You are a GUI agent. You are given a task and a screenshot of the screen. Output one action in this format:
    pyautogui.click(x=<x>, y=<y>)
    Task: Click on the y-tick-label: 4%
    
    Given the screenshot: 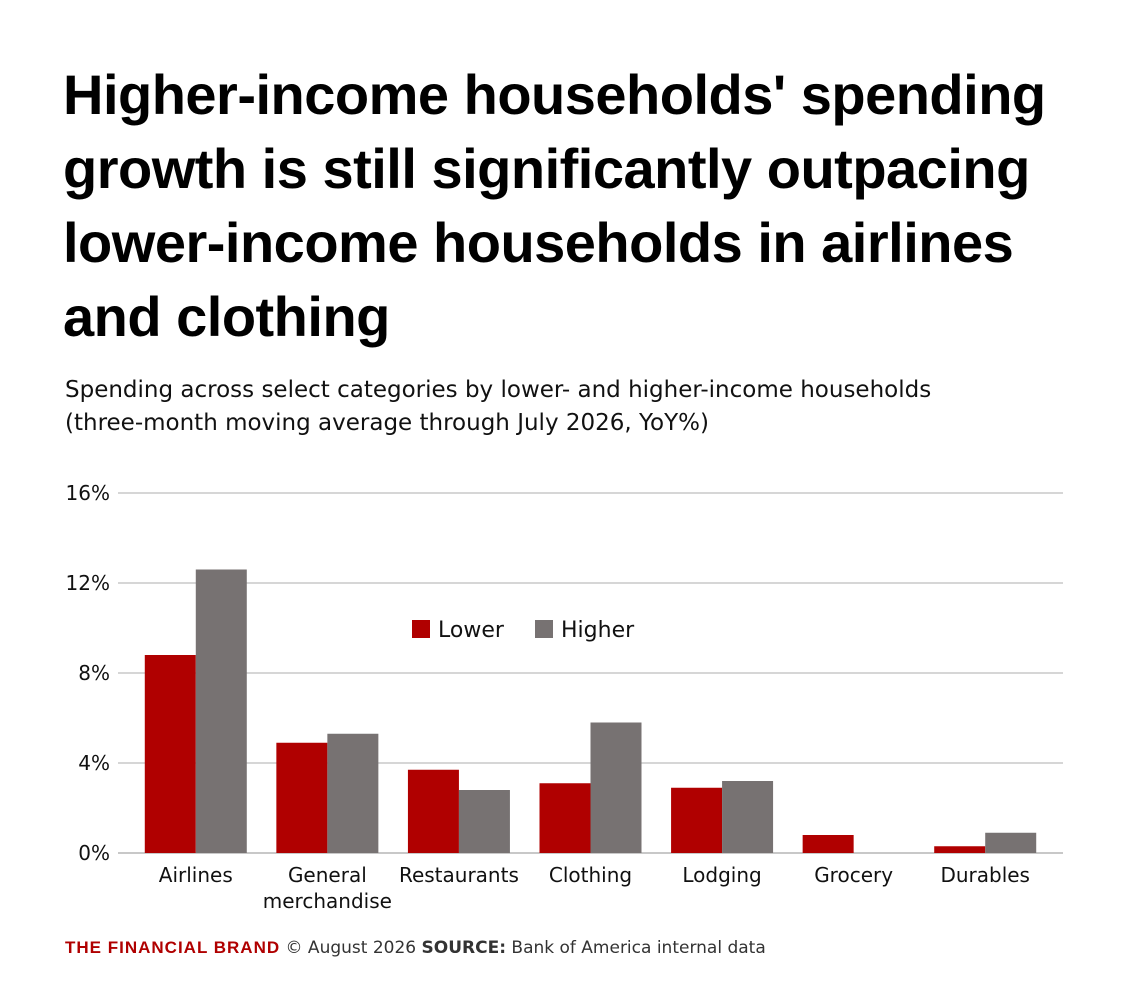 What is the action you would take?
    pyautogui.click(x=94, y=763)
    